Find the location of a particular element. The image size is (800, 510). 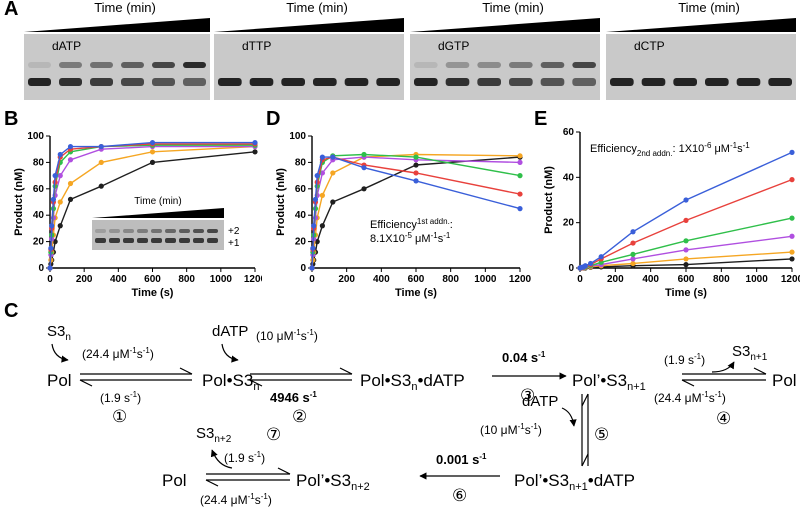

step-5: ⑤ is located at coordinates (601, 434).